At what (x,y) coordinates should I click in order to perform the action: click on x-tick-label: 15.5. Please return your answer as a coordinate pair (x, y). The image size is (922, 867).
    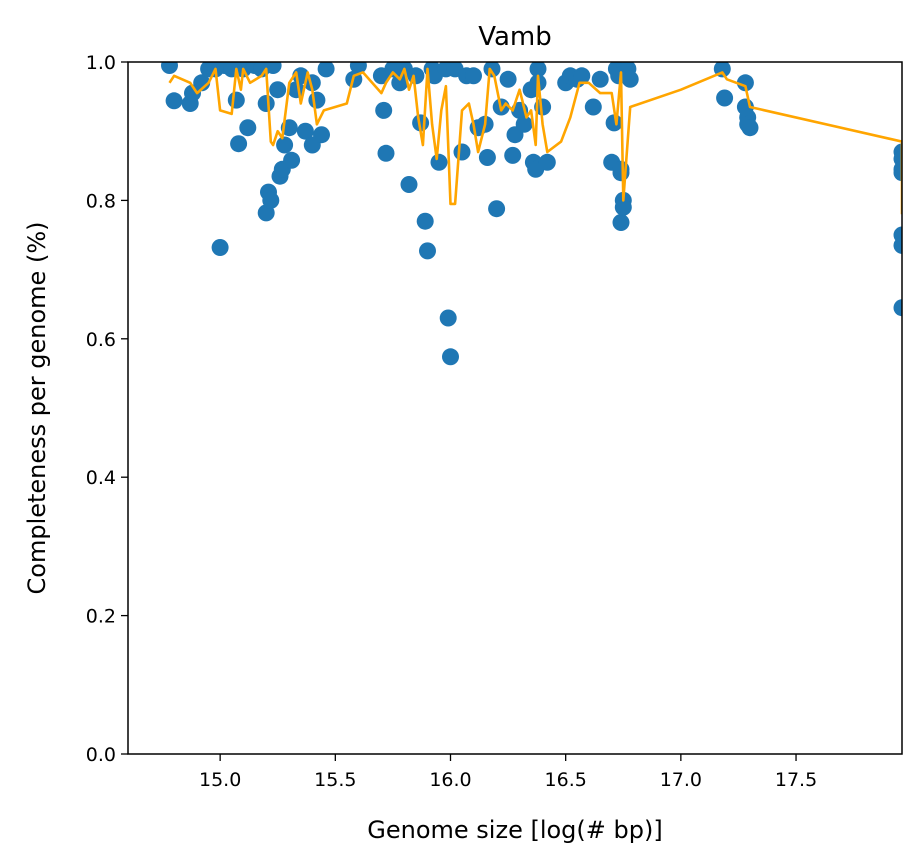
    Looking at the image, I should click on (335, 780).